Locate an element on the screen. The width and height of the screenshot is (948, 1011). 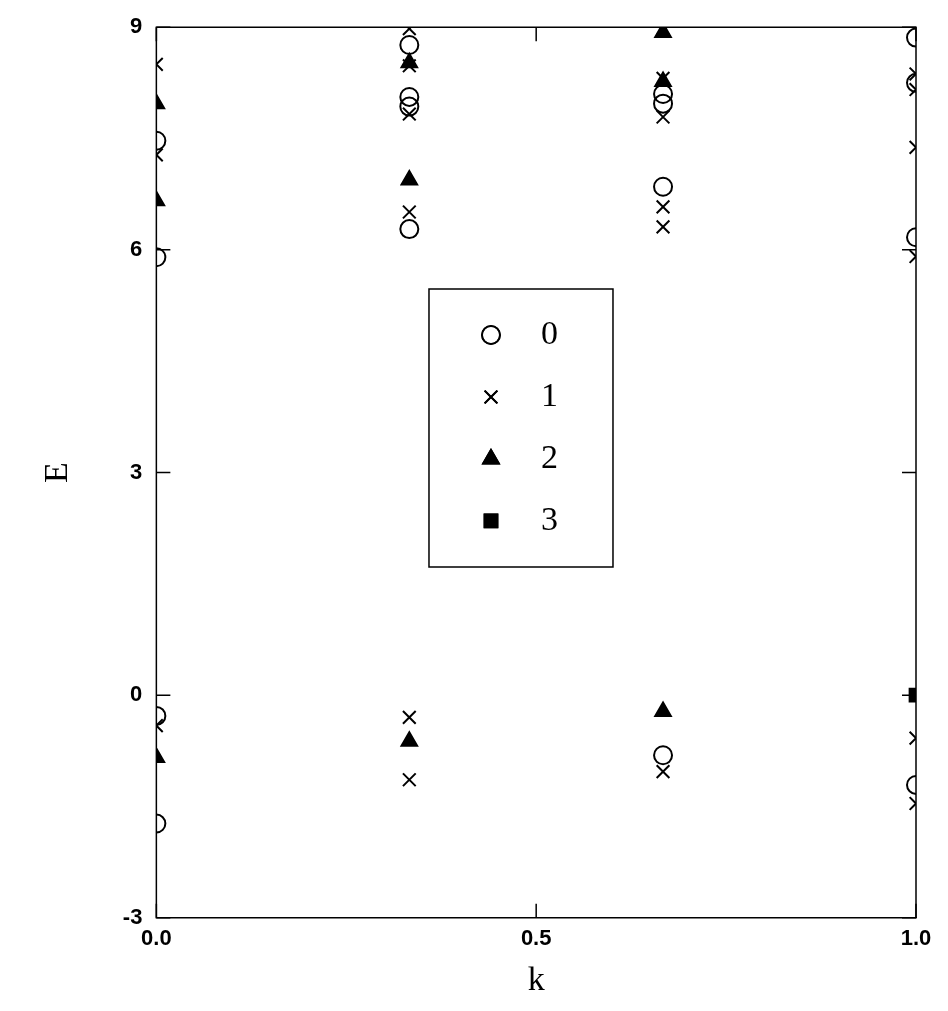
x-axis-title: k is located at coordinates (536, 978).